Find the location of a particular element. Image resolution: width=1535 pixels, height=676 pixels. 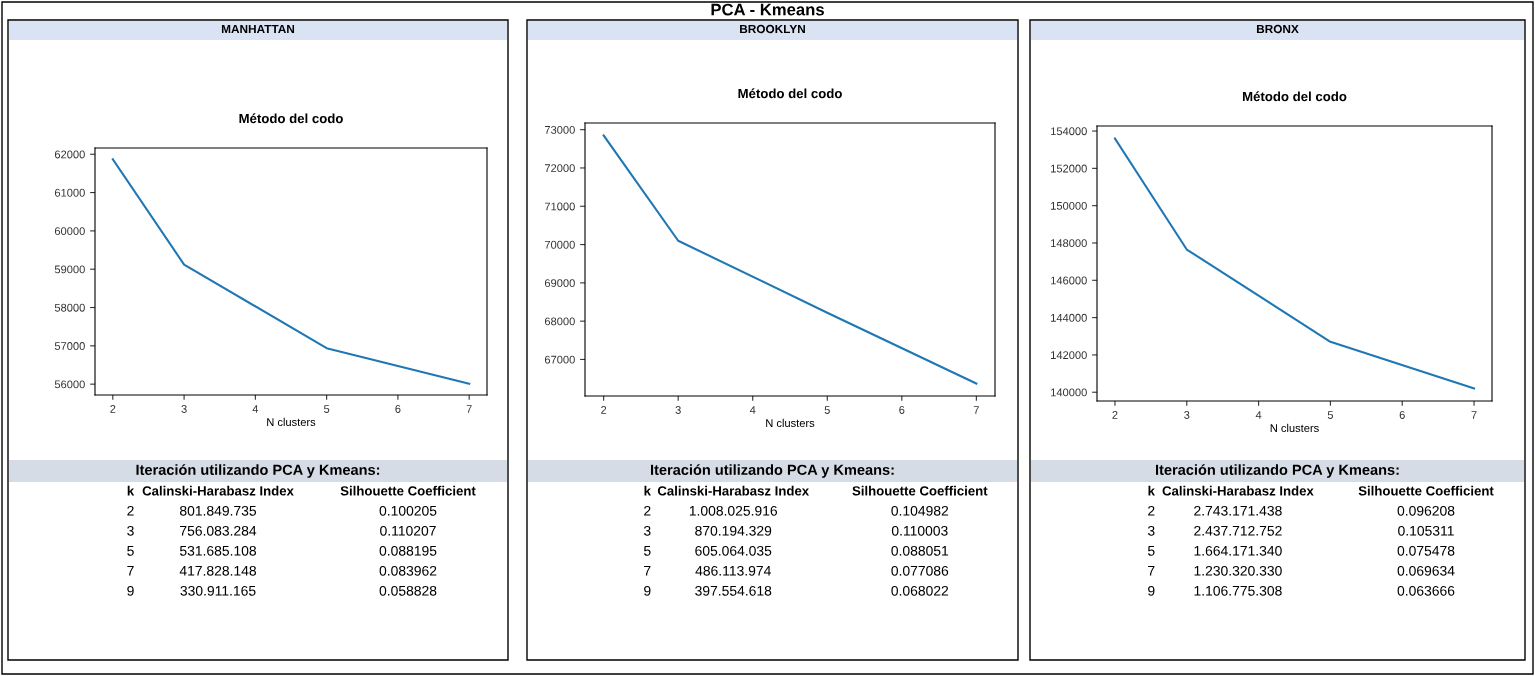

y-tick-label: 62000 is located at coordinates (69, 154).